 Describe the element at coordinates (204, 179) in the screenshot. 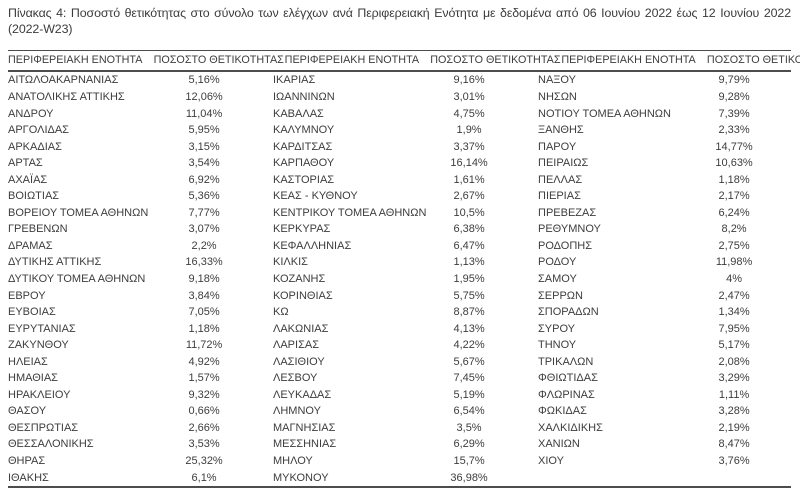

I see `rate-cell: 6,92%` at that location.